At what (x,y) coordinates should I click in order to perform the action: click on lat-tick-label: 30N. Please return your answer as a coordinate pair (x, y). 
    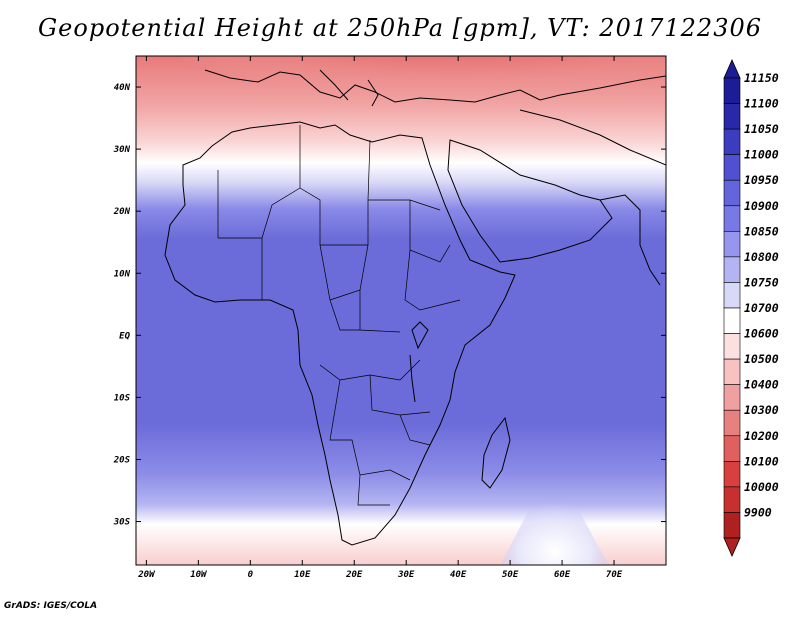
    Looking at the image, I should click on (122, 150).